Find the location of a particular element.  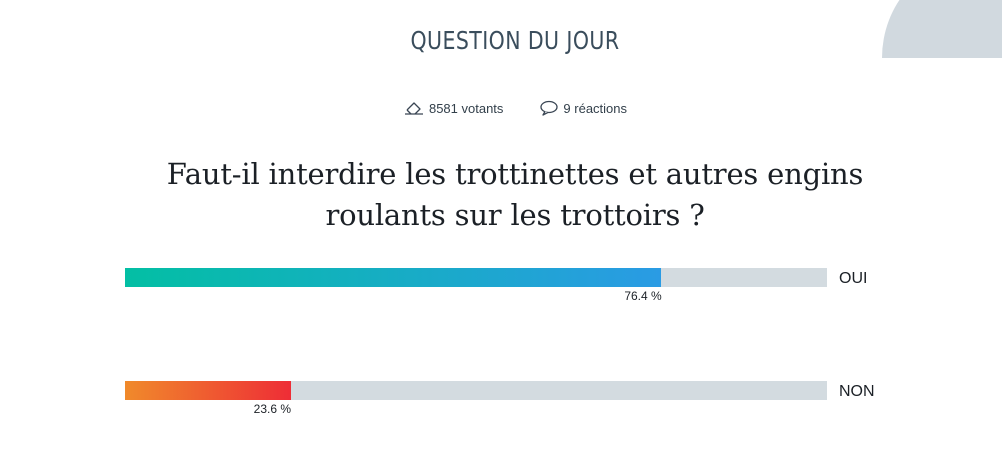

speech-bubble-icon is located at coordinates (549, 108).